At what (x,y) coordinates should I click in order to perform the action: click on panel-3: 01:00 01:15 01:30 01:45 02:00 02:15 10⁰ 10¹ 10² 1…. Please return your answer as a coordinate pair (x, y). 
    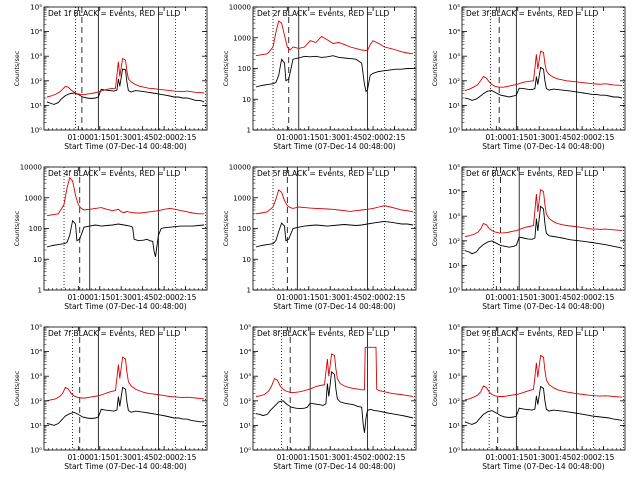
    Looking at the image, I should click on (528, 77).